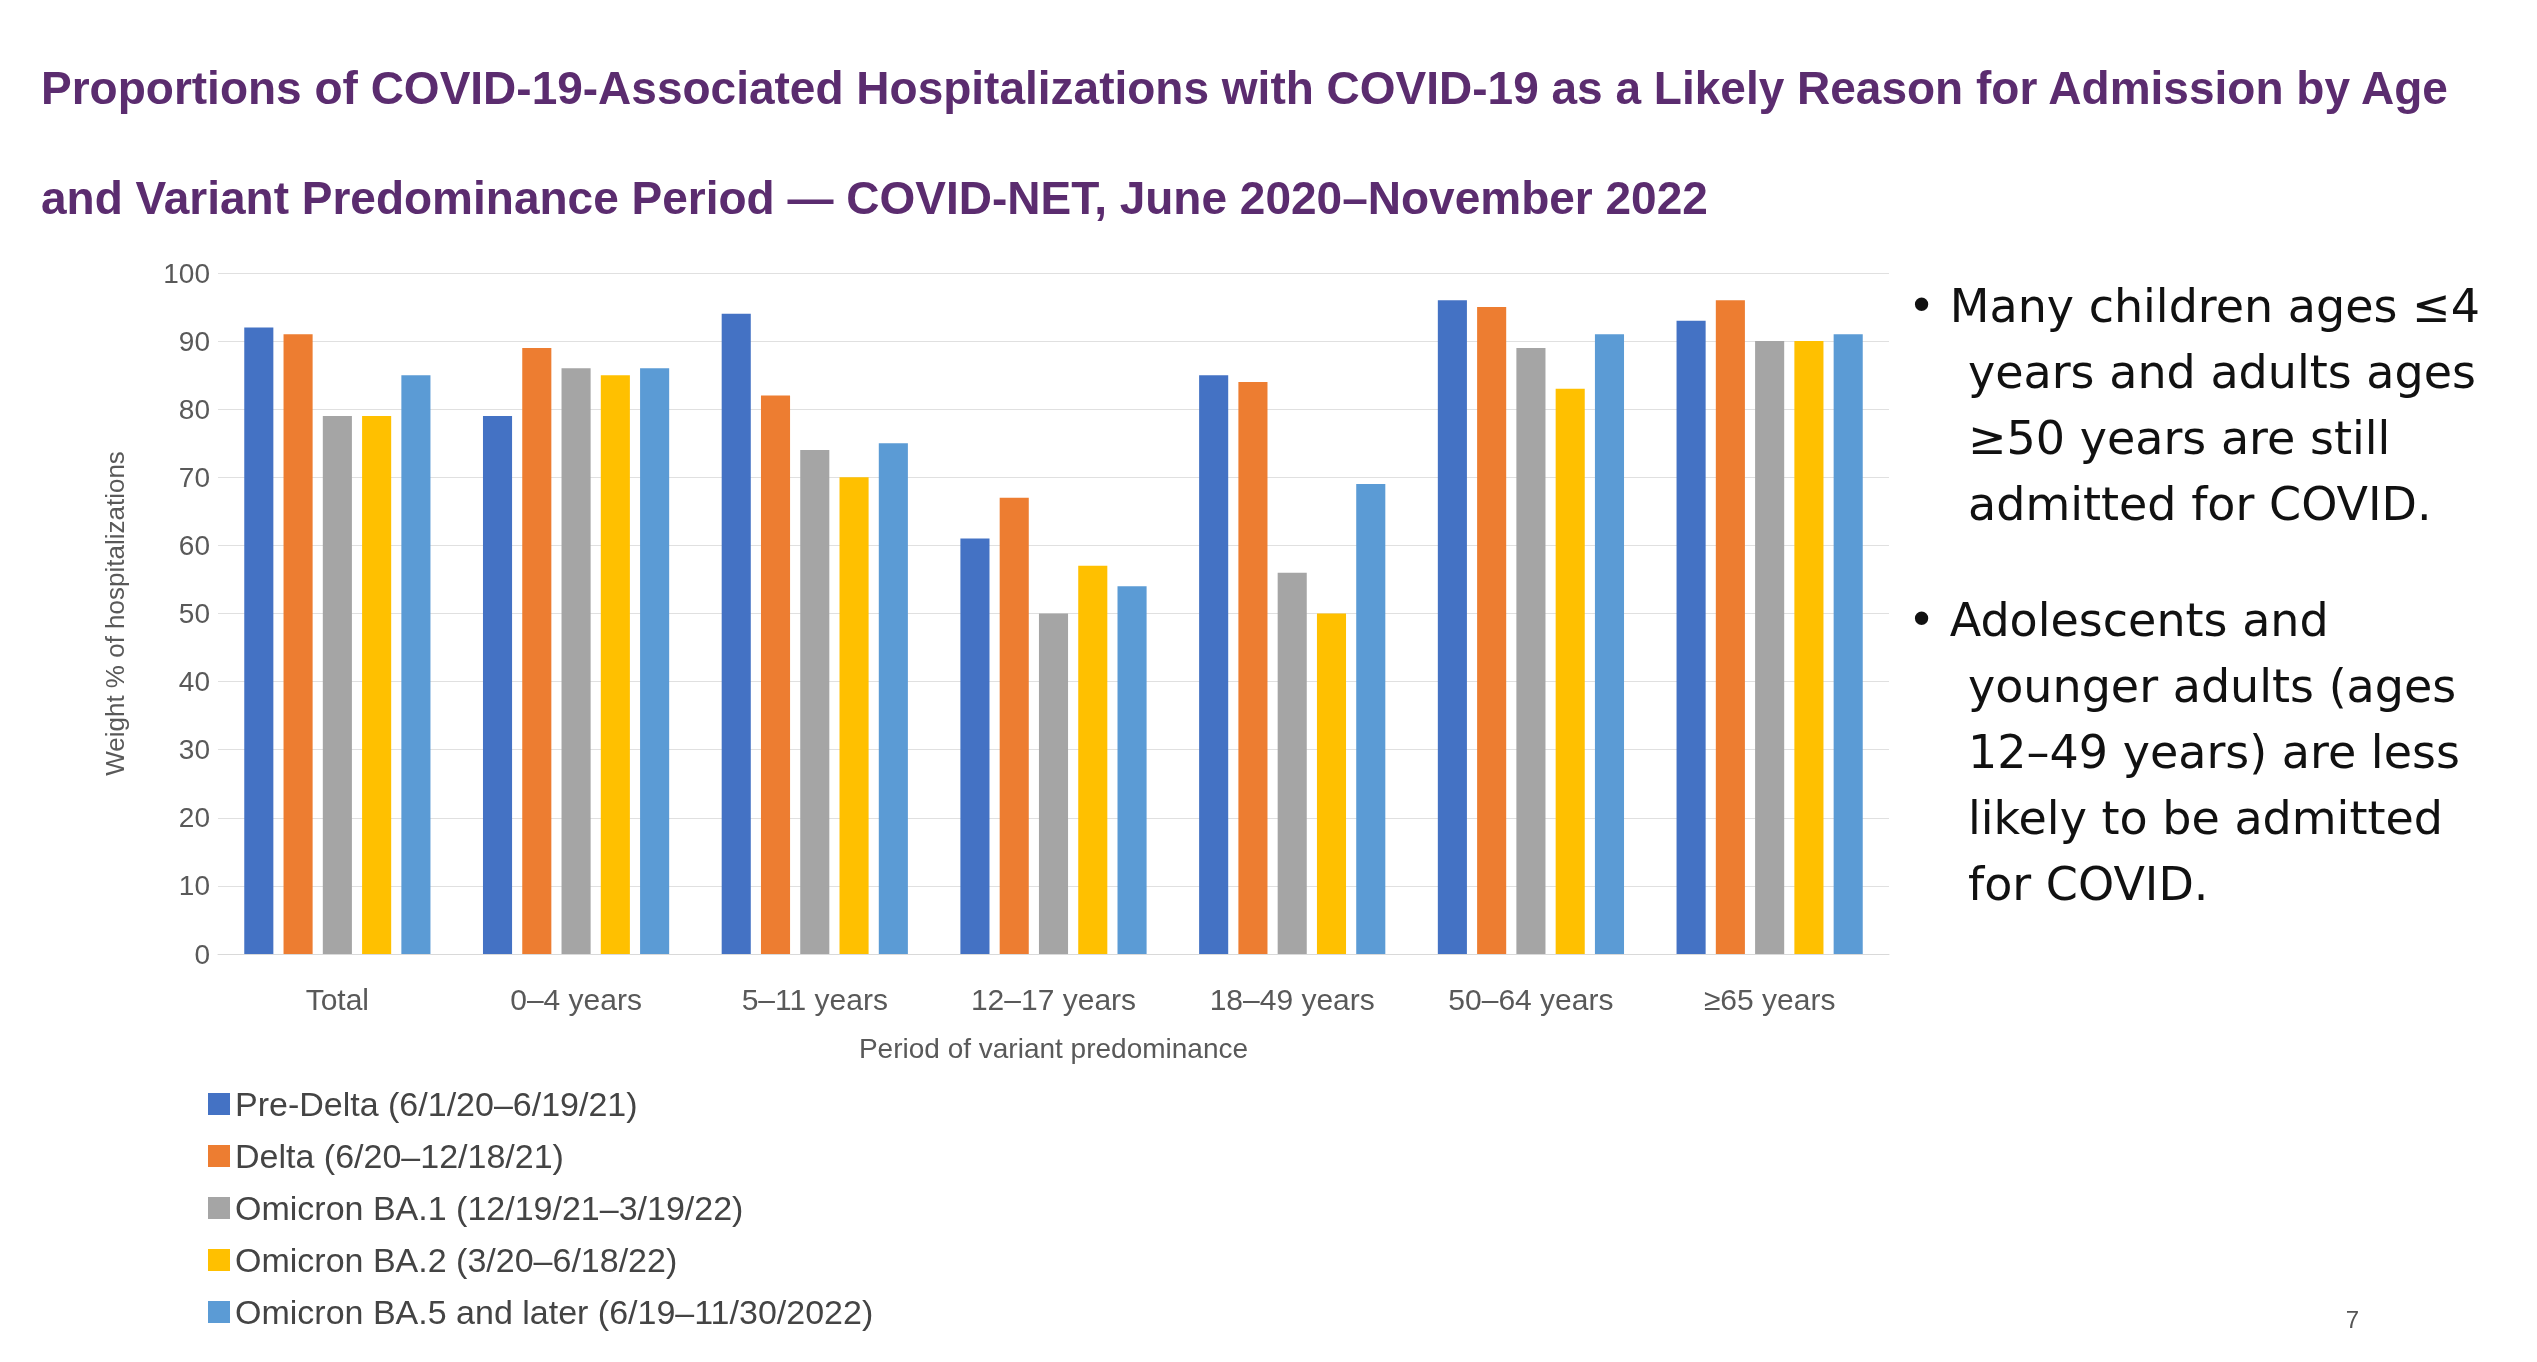 Image resolution: width=2537 pixels, height=1362 pixels. Describe the element at coordinates (814, 999) in the screenshot. I see `x-tick-label: 5–11 years` at that location.